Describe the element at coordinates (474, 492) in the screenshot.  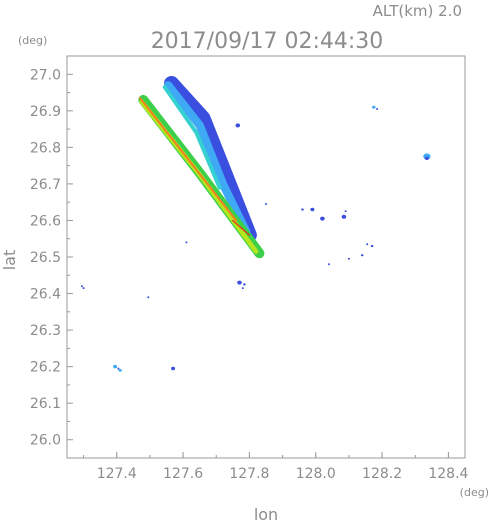
I see `x-unit-label: (deg)` at that location.